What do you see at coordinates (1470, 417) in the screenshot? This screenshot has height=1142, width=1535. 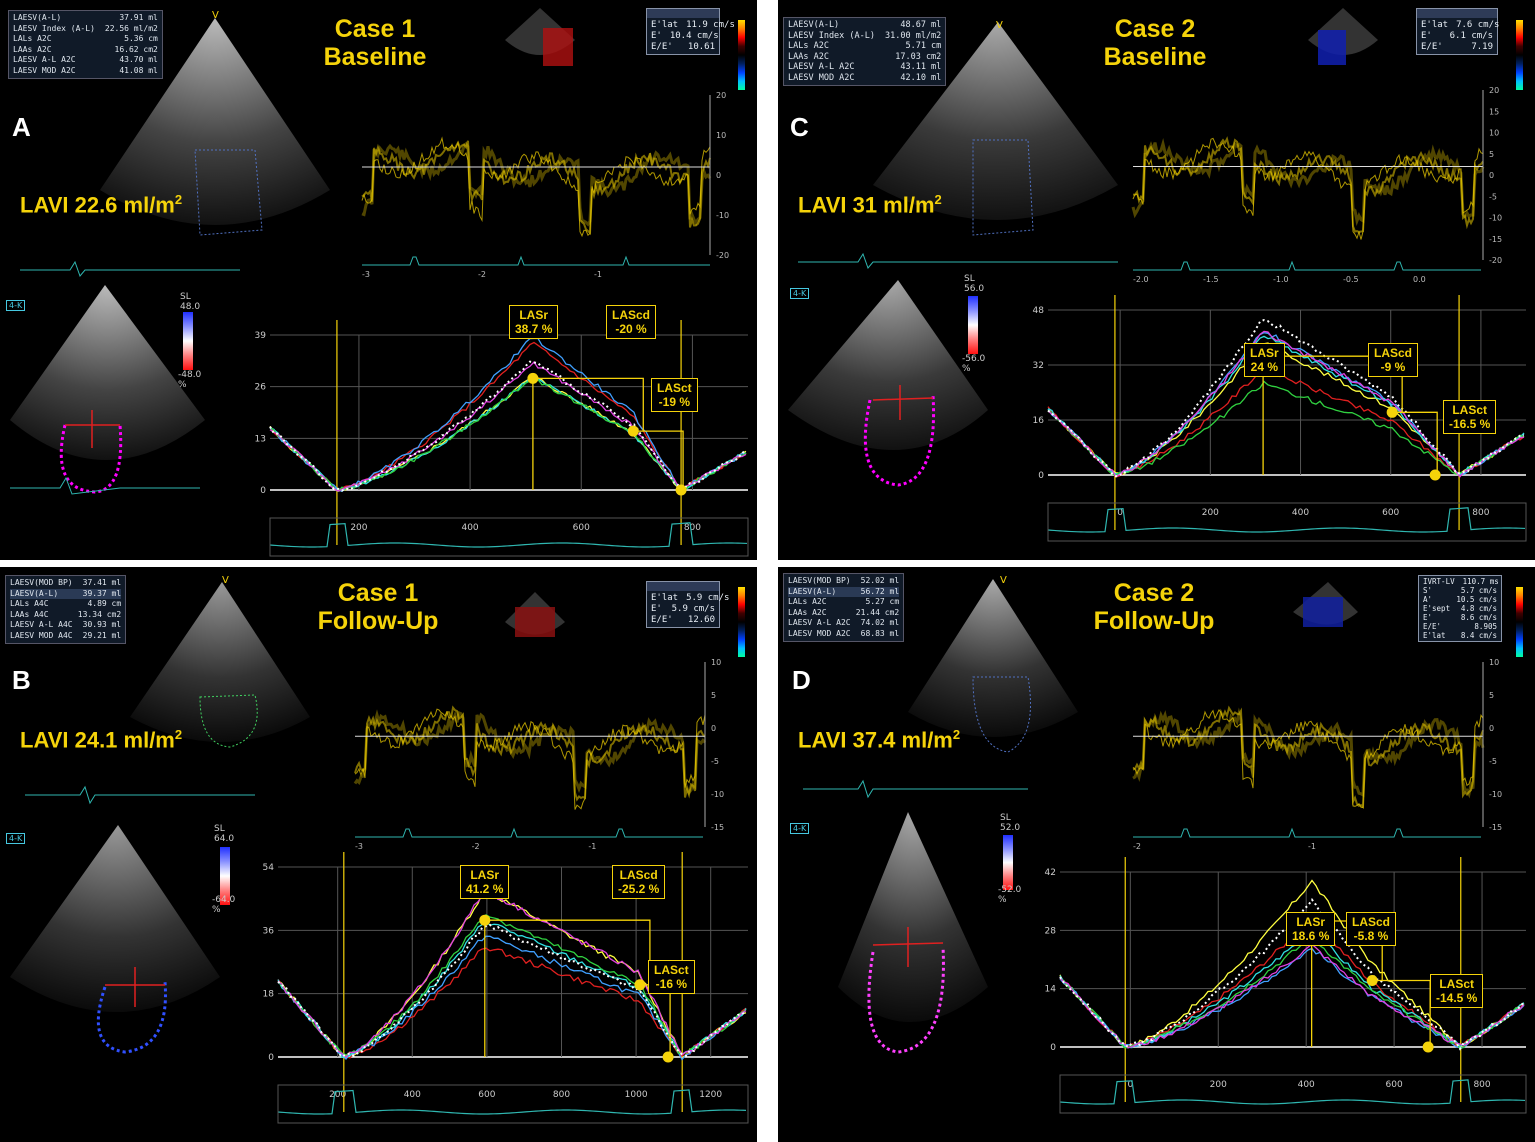 I see `lasct-label-c: LASct -16.5 %` at bounding box center [1470, 417].